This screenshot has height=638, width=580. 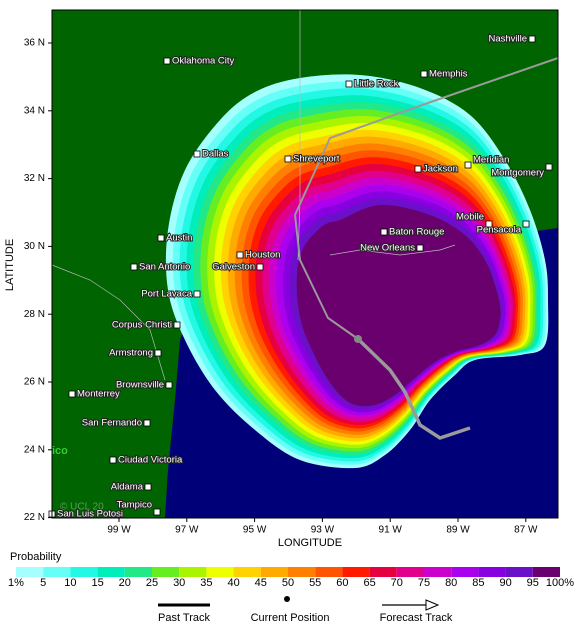 I want to click on y-tick-label: 32 N, so click(x=34, y=178).